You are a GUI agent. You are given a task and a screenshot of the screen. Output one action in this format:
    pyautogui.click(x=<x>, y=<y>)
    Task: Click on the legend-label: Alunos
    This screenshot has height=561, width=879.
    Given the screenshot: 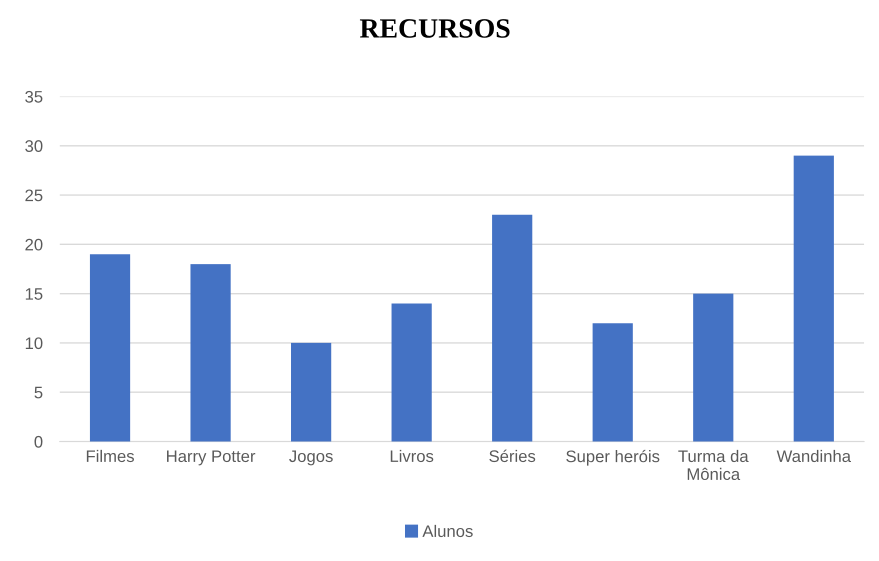 What is the action you would take?
    pyautogui.click(x=447, y=531)
    